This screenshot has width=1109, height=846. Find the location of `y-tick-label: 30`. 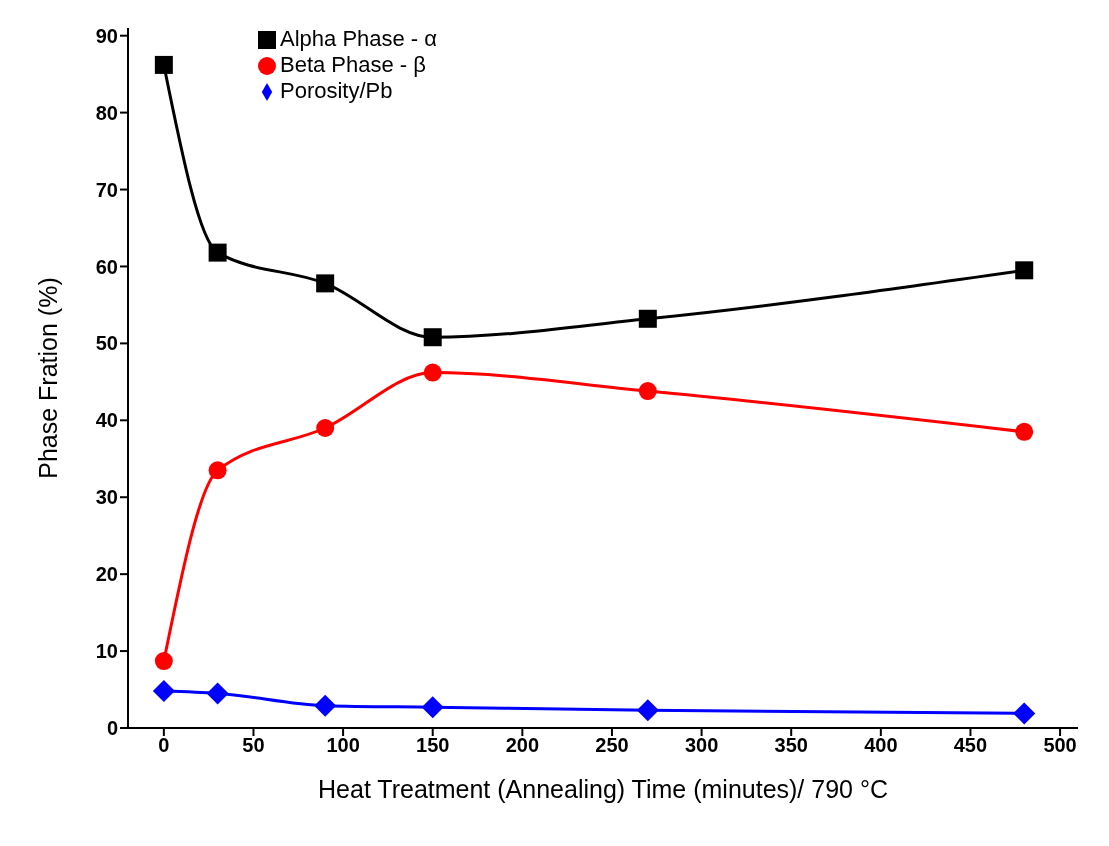

y-tick-label: 30 is located at coordinates (106, 497).